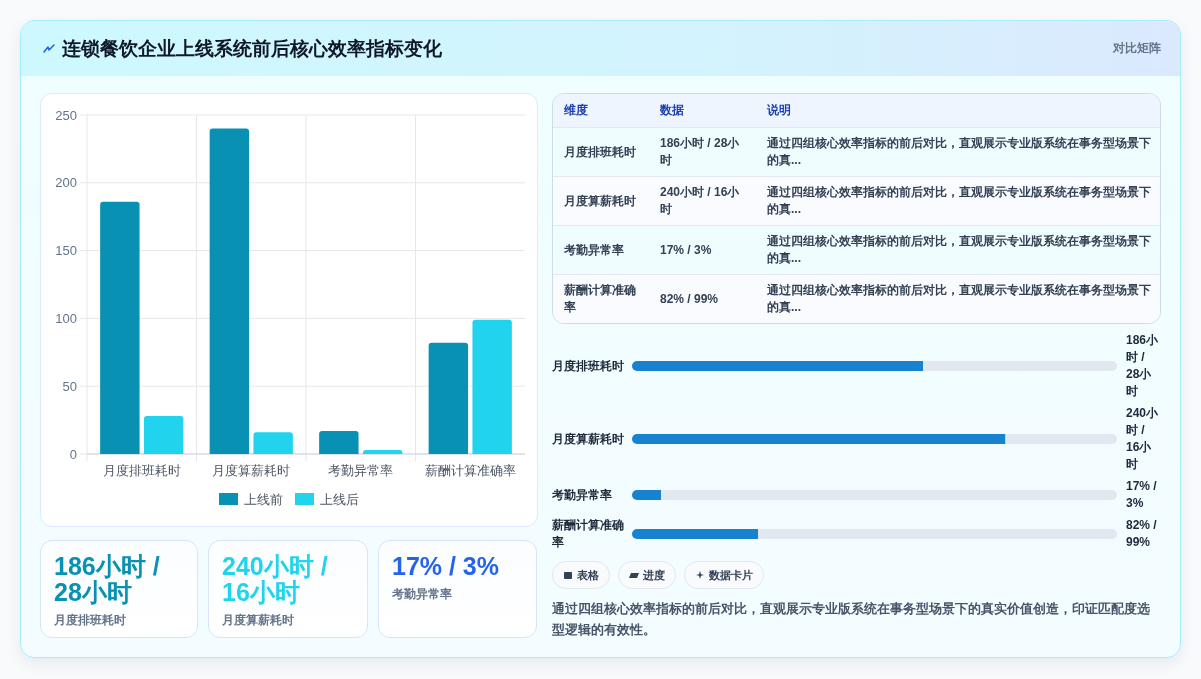  Describe the element at coordinates (251, 470) in the screenshot. I see `x-tick-label: 月度算薪耗时` at that location.